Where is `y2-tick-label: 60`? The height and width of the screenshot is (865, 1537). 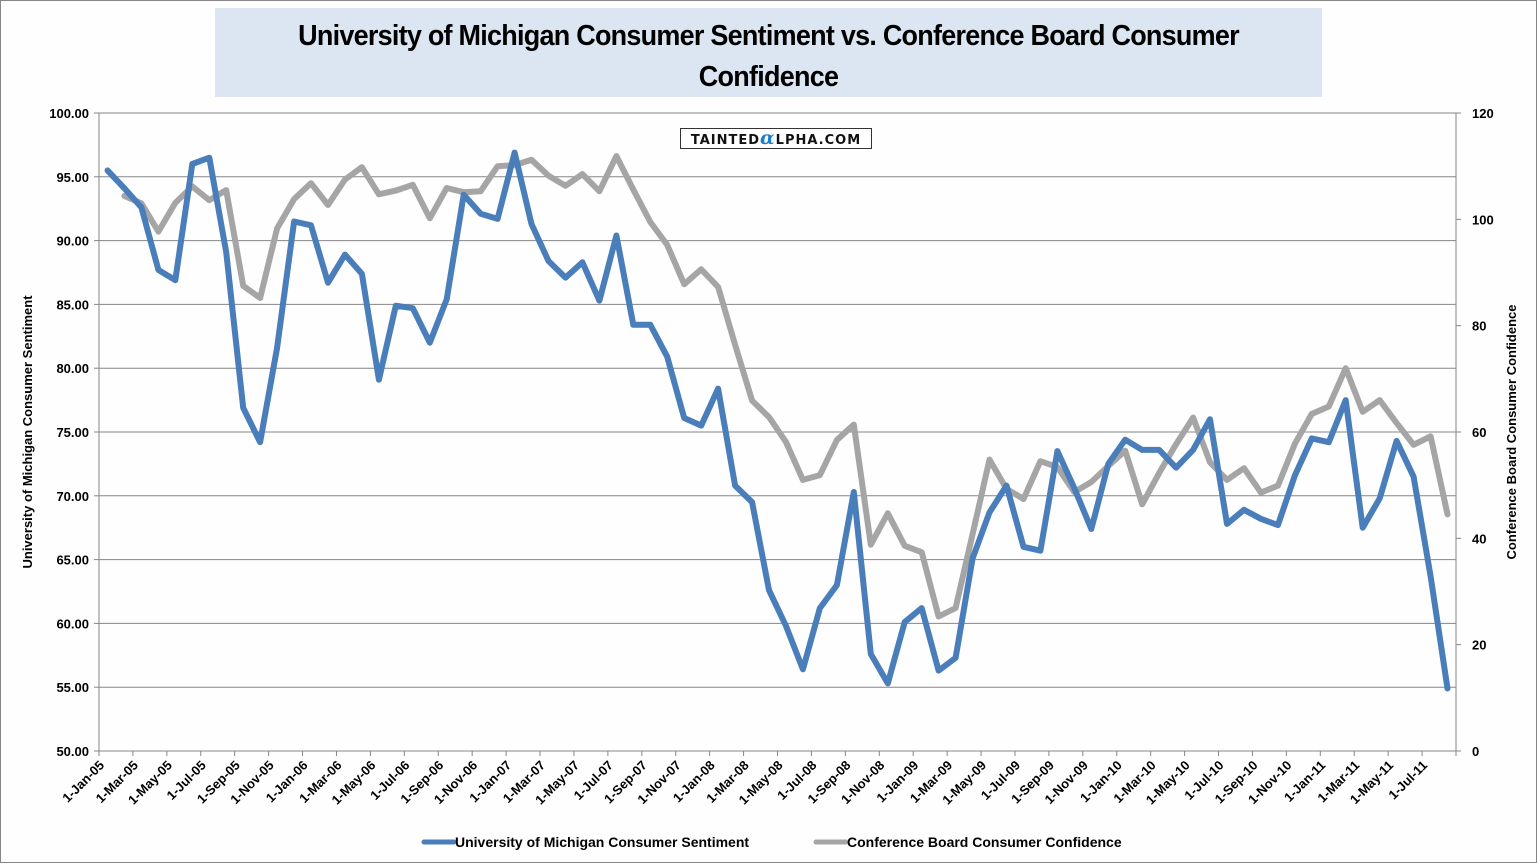 y2-tick-label: 60 is located at coordinates (1479, 432).